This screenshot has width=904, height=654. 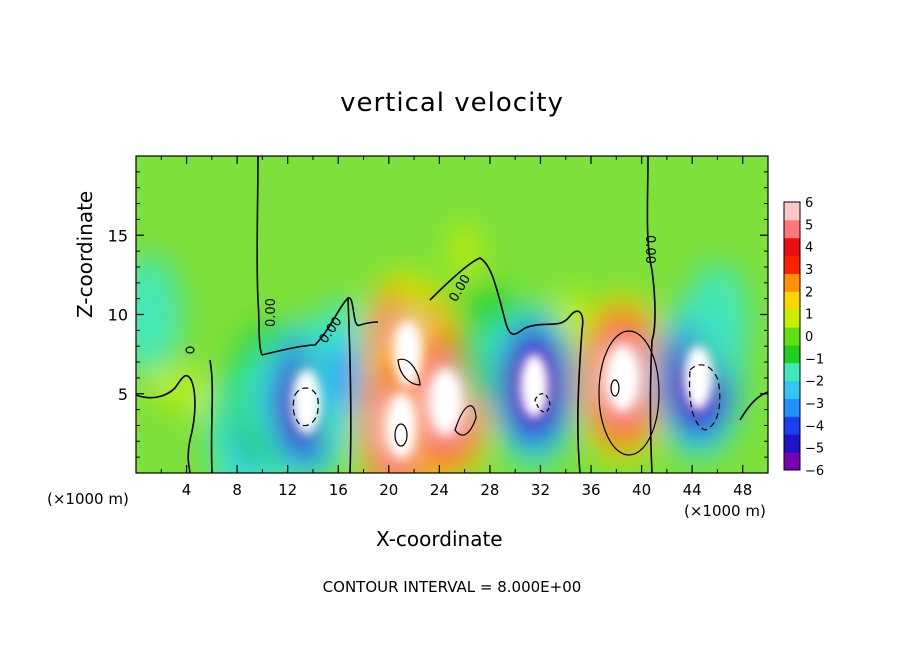 What do you see at coordinates (809, 248) in the screenshot?
I see `colorbar-tick-label: 4` at bounding box center [809, 248].